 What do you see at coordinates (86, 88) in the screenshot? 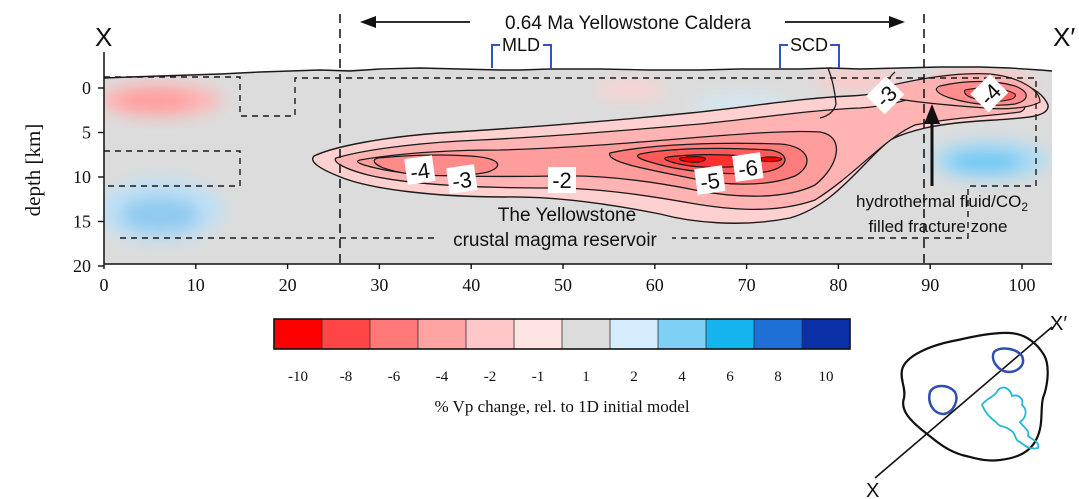
I see `y-tick-label: 0` at bounding box center [86, 88].